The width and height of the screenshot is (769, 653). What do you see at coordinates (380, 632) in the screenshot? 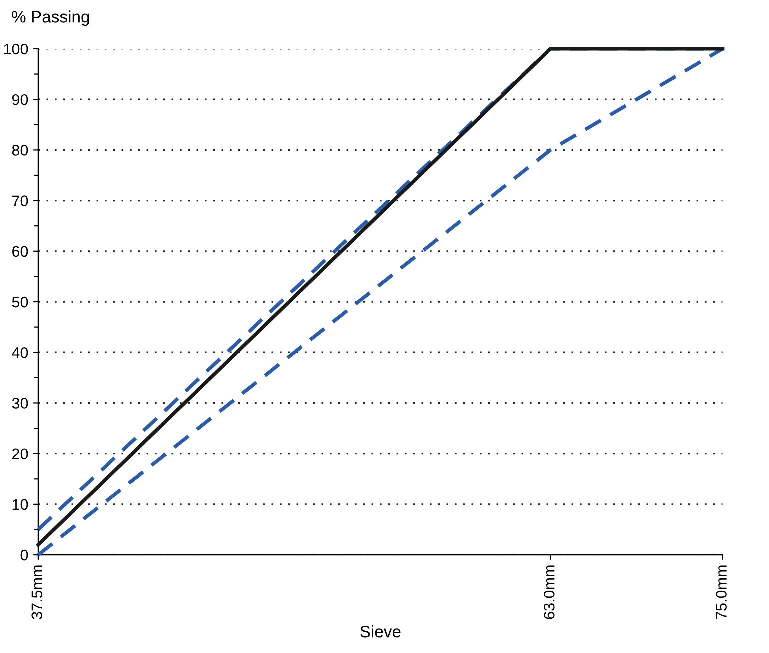
I see `x-axis-title: Sieve` at bounding box center [380, 632].